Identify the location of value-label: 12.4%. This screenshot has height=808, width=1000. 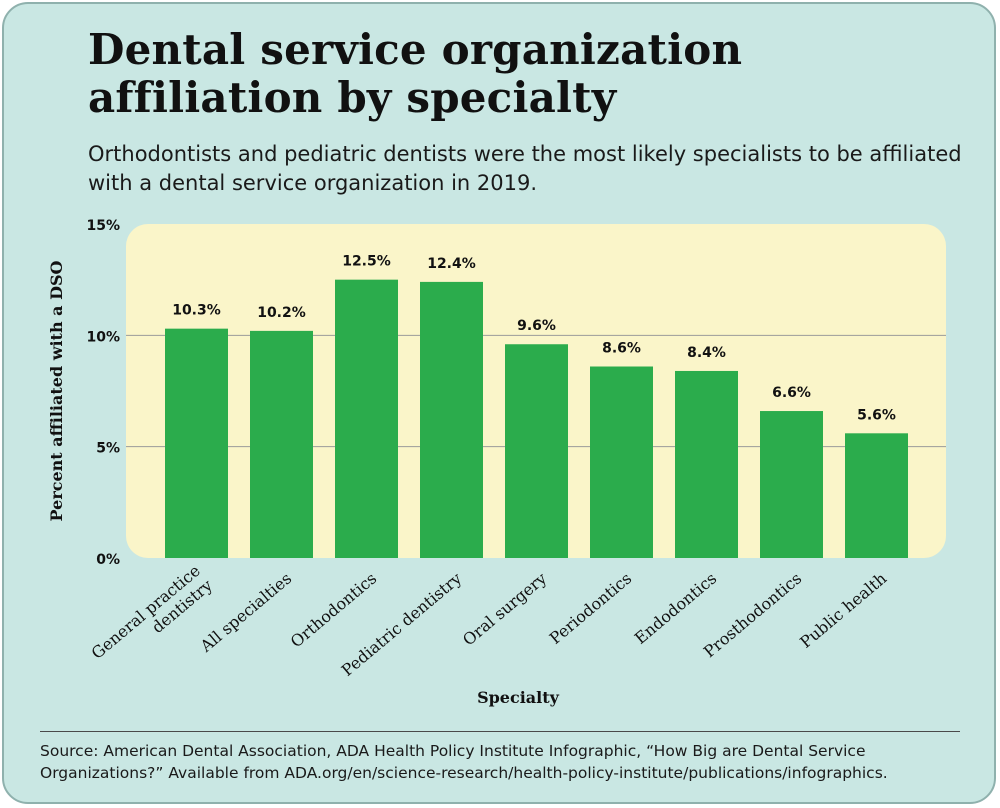
(451, 264).